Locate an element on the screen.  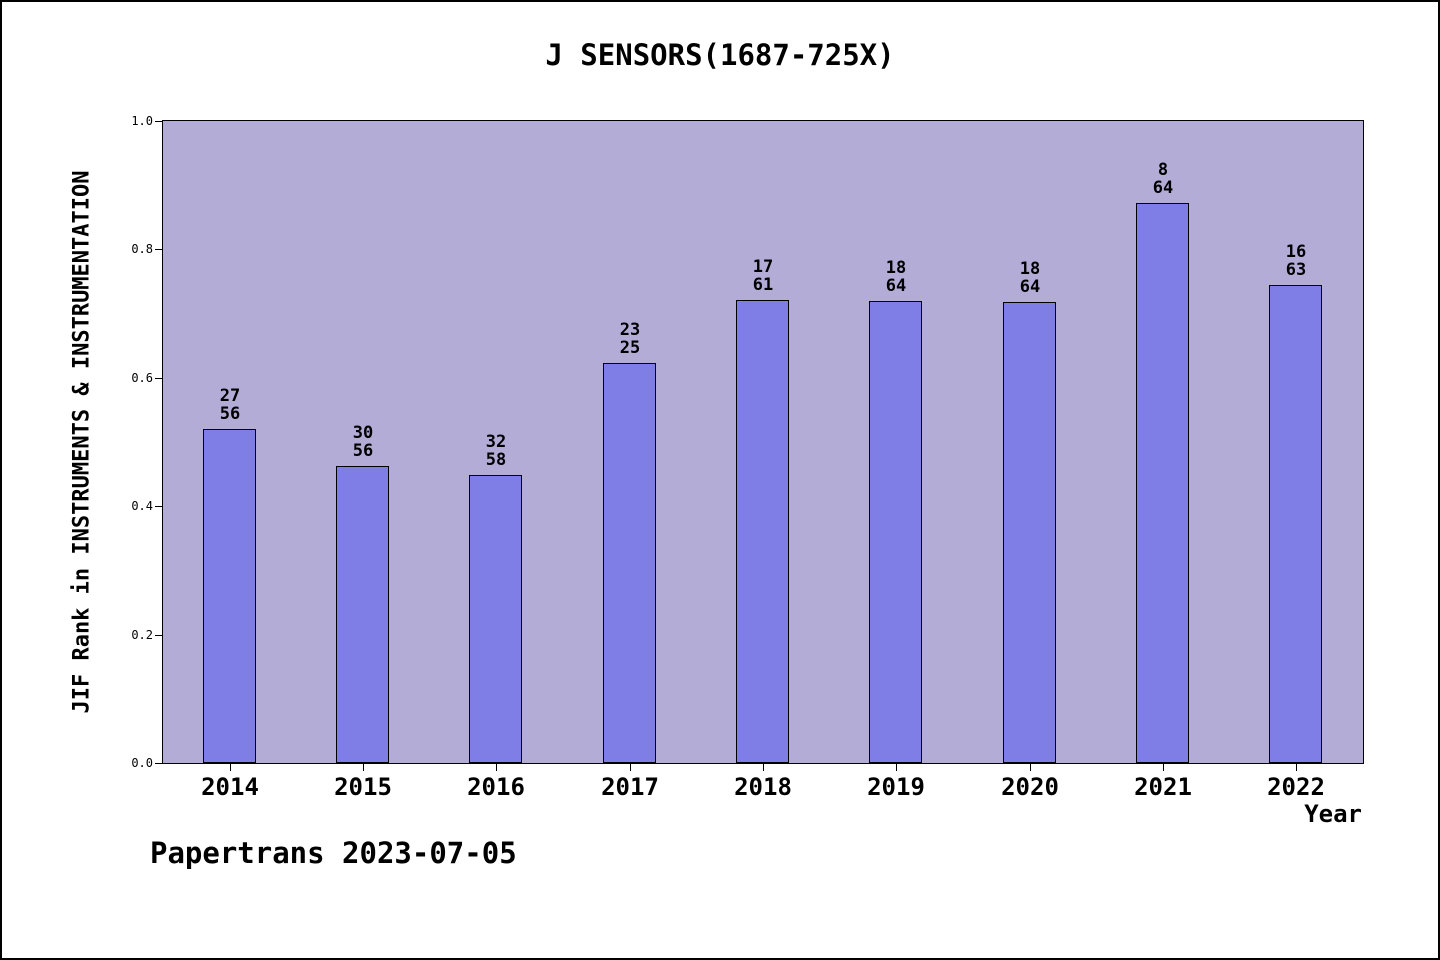
x-tick-label-2020: 2020 is located at coordinates (1030, 787).